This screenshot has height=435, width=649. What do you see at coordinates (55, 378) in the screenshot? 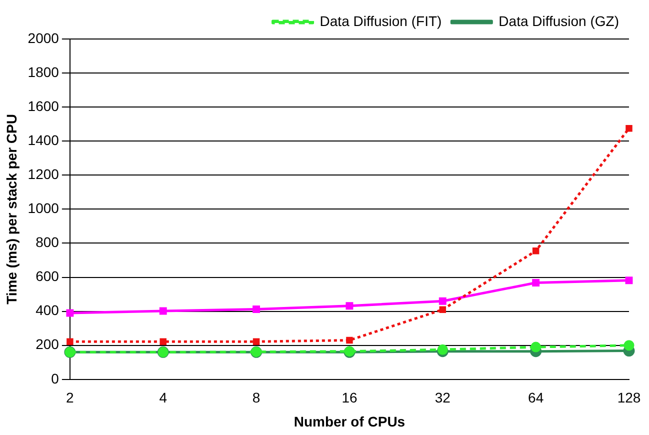
I see `y-tick-label: 0` at bounding box center [55, 378].